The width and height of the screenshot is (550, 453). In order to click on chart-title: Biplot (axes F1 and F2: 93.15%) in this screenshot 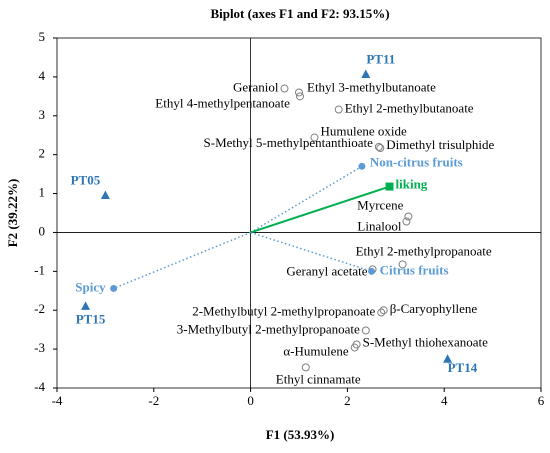, I will do `click(299, 13)`.